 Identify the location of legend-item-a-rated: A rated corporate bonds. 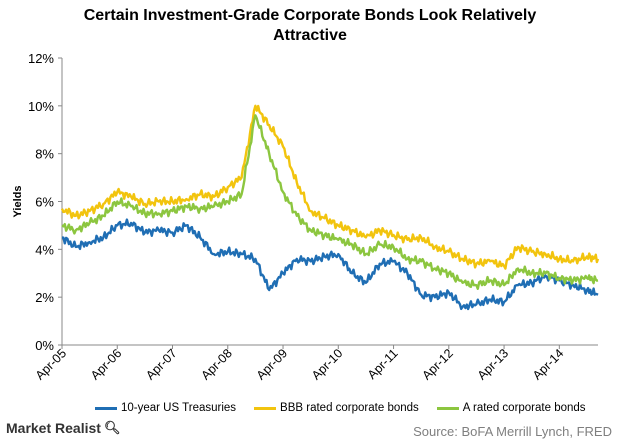
(511, 408).